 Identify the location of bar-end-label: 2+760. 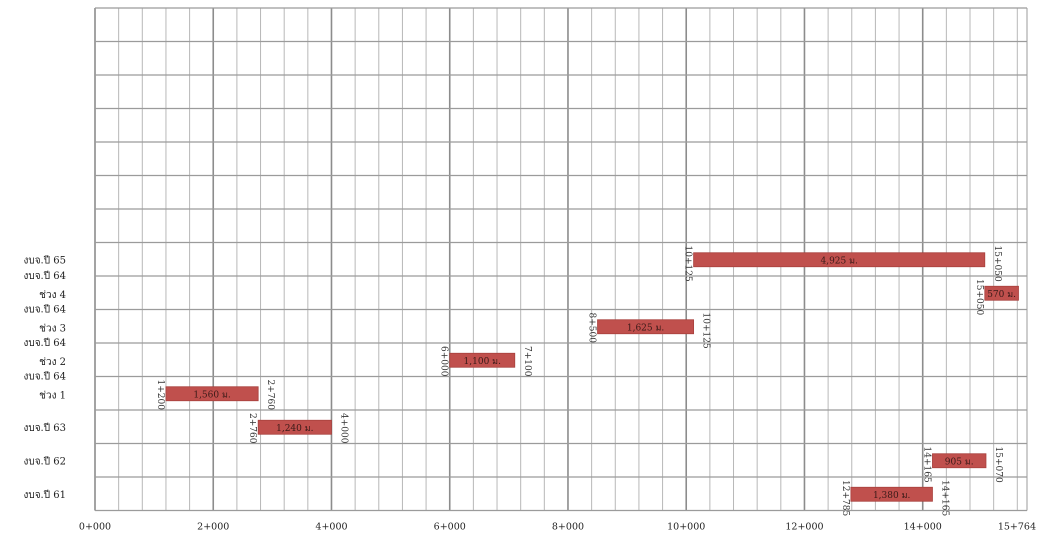
(270, 395).